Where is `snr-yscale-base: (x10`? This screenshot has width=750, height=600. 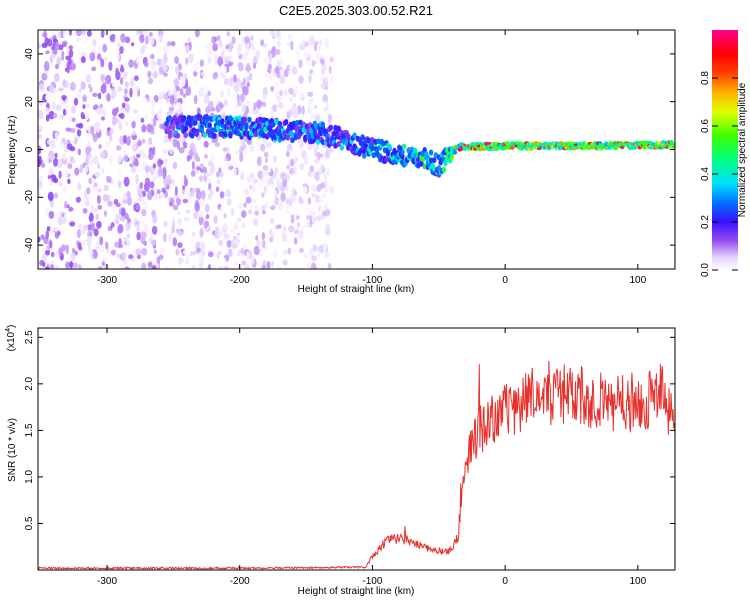
snr-yscale-base: (x10 is located at coordinates (11, 341).